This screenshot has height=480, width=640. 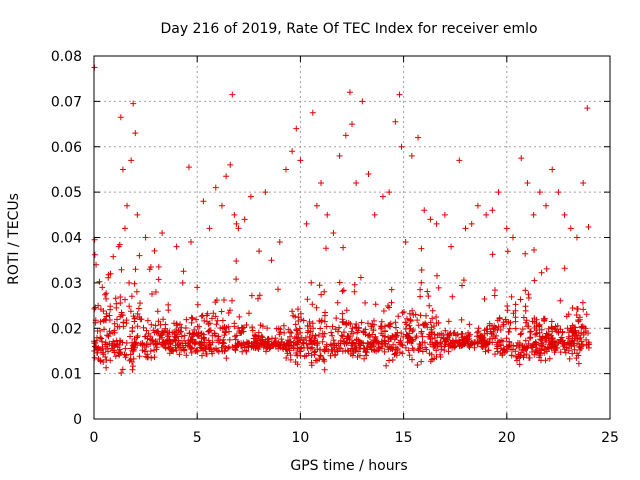 What do you see at coordinates (66, 102) in the screenshot?
I see `y-tick-label: 0.07` at bounding box center [66, 102].